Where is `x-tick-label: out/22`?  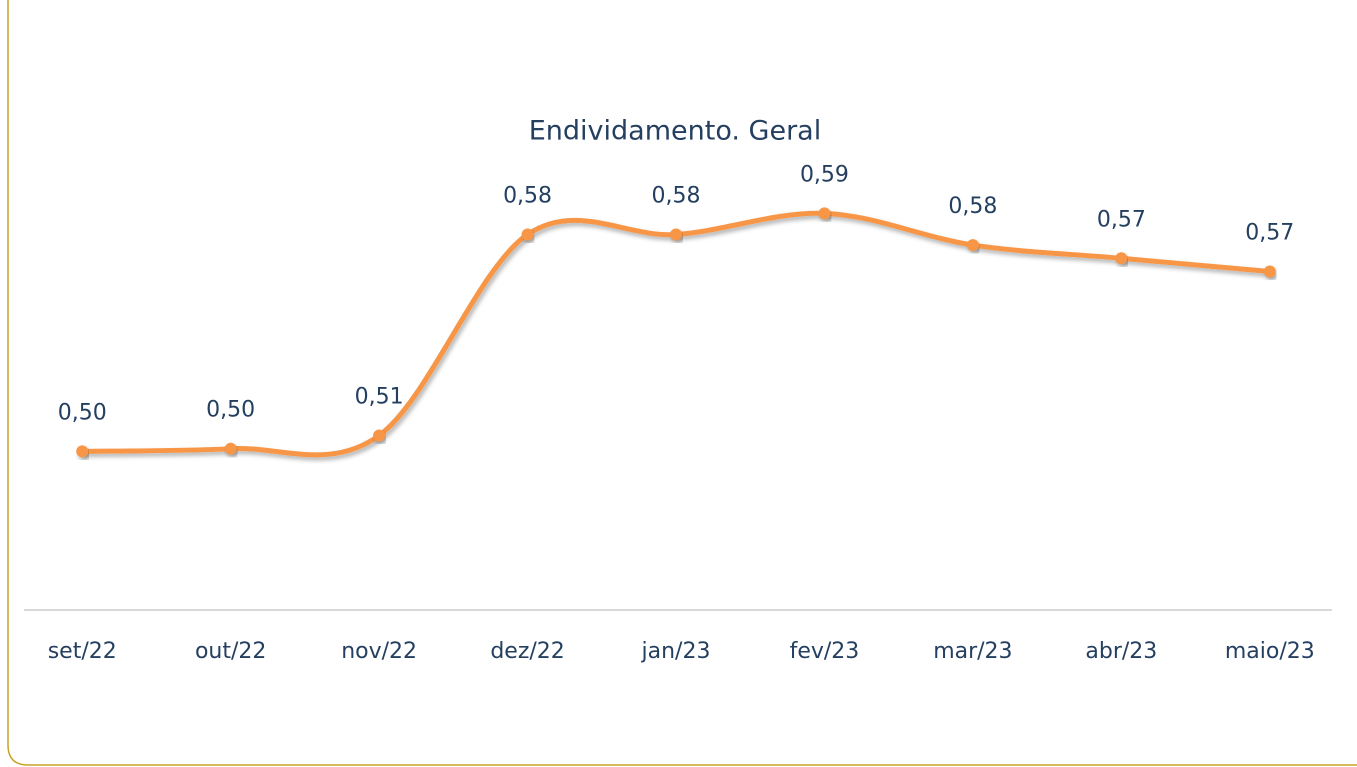 x-tick-label: out/22 is located at coordinates (230, 651).